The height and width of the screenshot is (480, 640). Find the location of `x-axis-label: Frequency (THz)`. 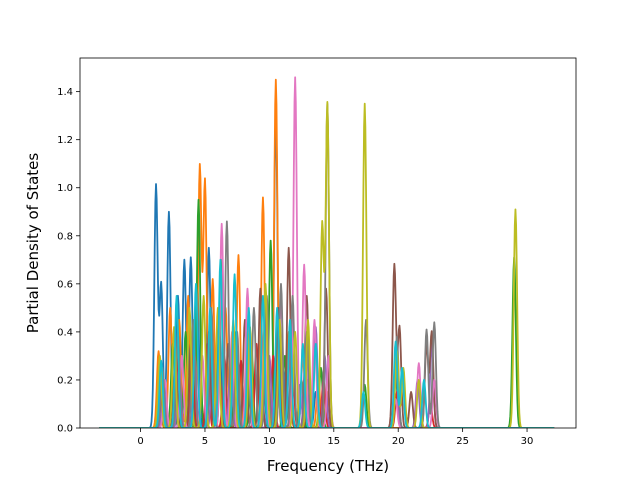

x-axis-label: Frequency (THz) is located at coordinates (328, 466).